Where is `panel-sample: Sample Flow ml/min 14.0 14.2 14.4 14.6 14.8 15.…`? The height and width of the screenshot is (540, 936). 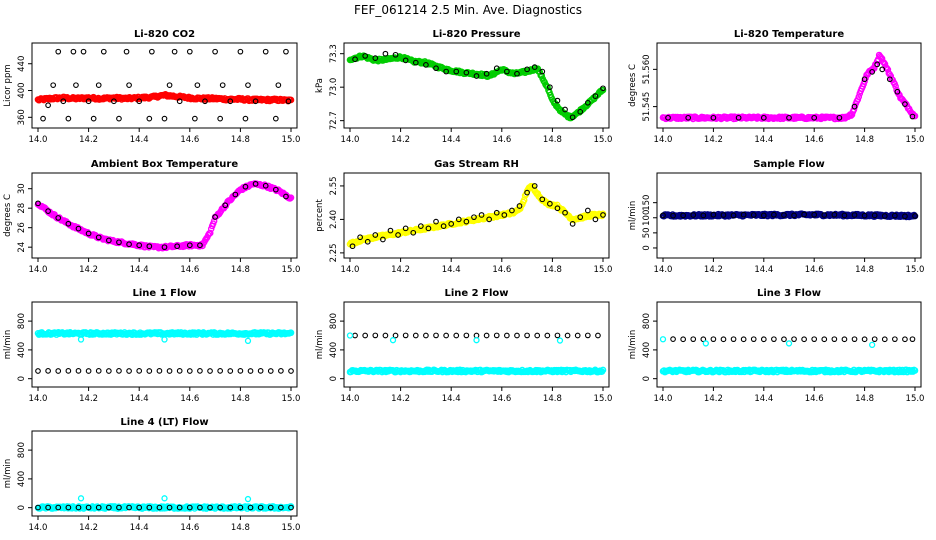 panel-sample: Sample Flow ml/min 14.0 14.2 14.4 14.6 14.8 15.… is located at coordinates (776, 217).